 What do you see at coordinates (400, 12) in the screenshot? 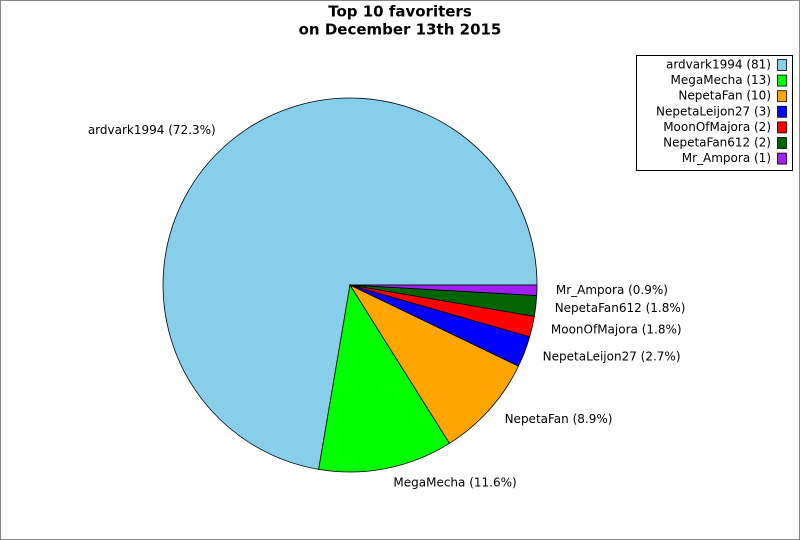
I see `chart-title: Top 10 favoriters` at bounding box center [400, 12].